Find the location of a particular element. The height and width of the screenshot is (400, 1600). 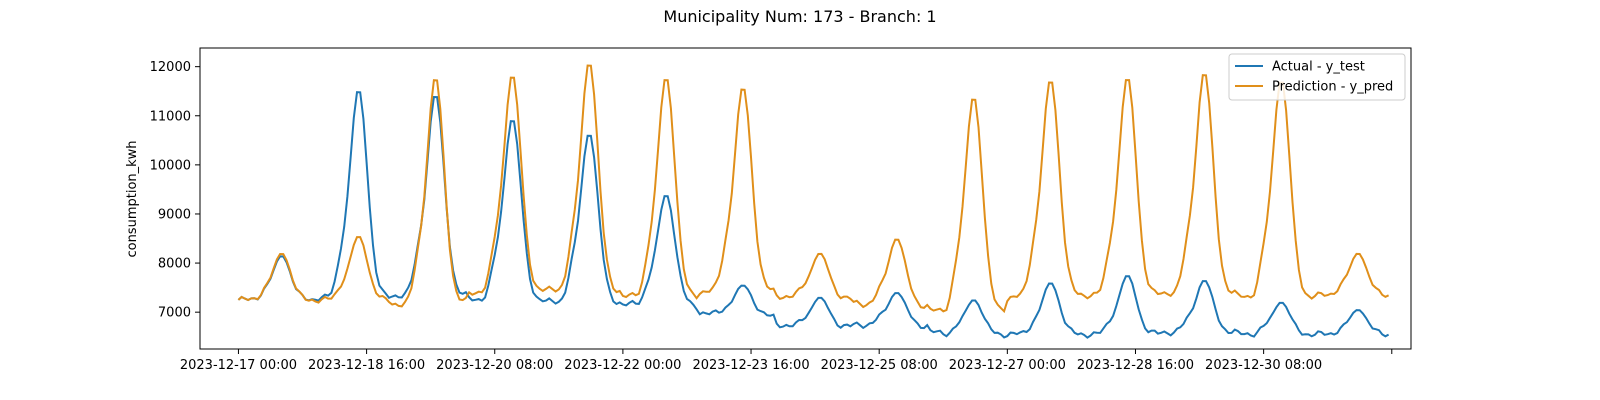

y-axis-label: consumption_kwh is located at coordinates (132, 198).